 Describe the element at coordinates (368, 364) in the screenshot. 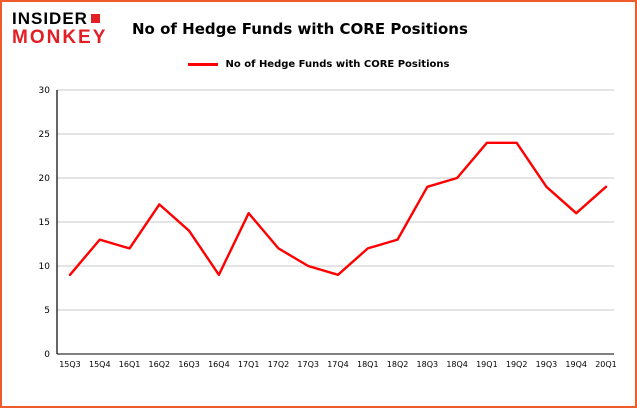

I see `x-tick-label: 18Q1` at that location.